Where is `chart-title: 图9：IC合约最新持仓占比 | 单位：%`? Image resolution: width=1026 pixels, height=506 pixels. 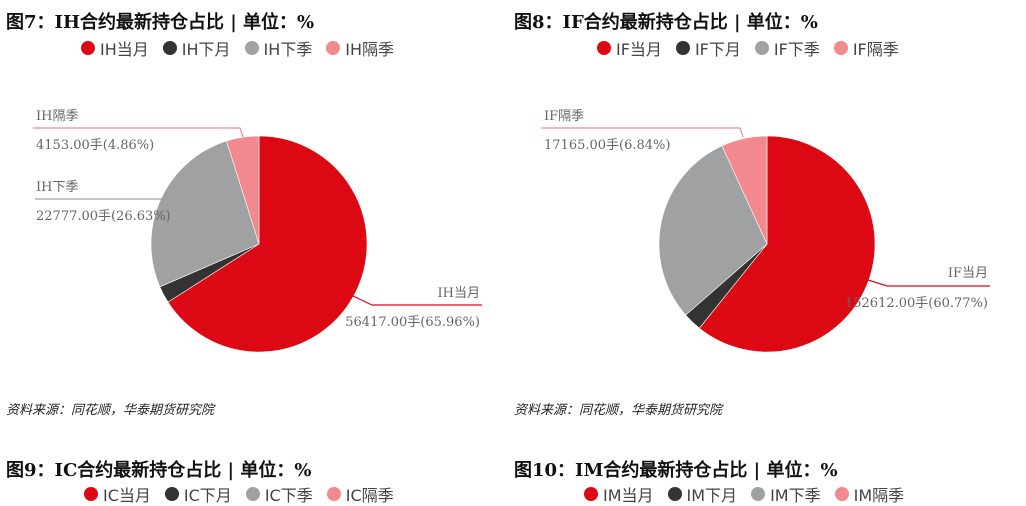 chart-title: 图9：IC合约最新持仓占比 | 单位：% is located at coordinates (159, 470).